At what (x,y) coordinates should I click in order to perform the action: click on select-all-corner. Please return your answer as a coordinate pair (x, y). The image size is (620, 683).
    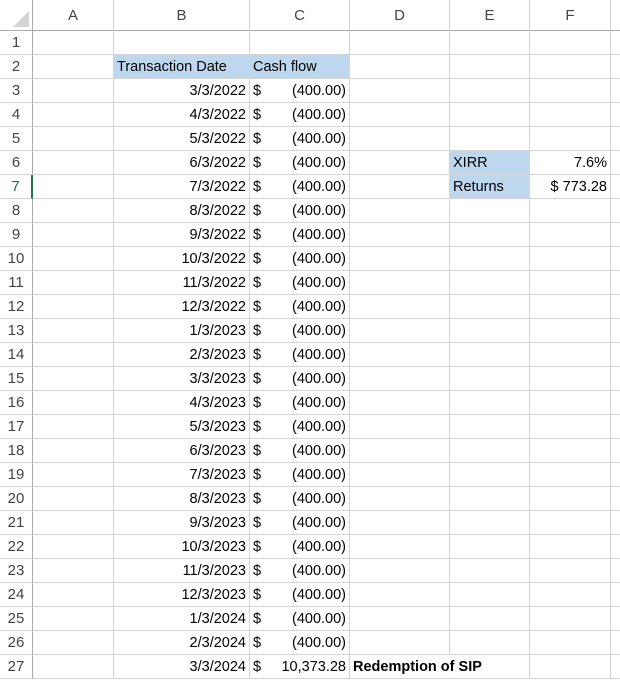
    Looking at the image, I should click on (16, 15).